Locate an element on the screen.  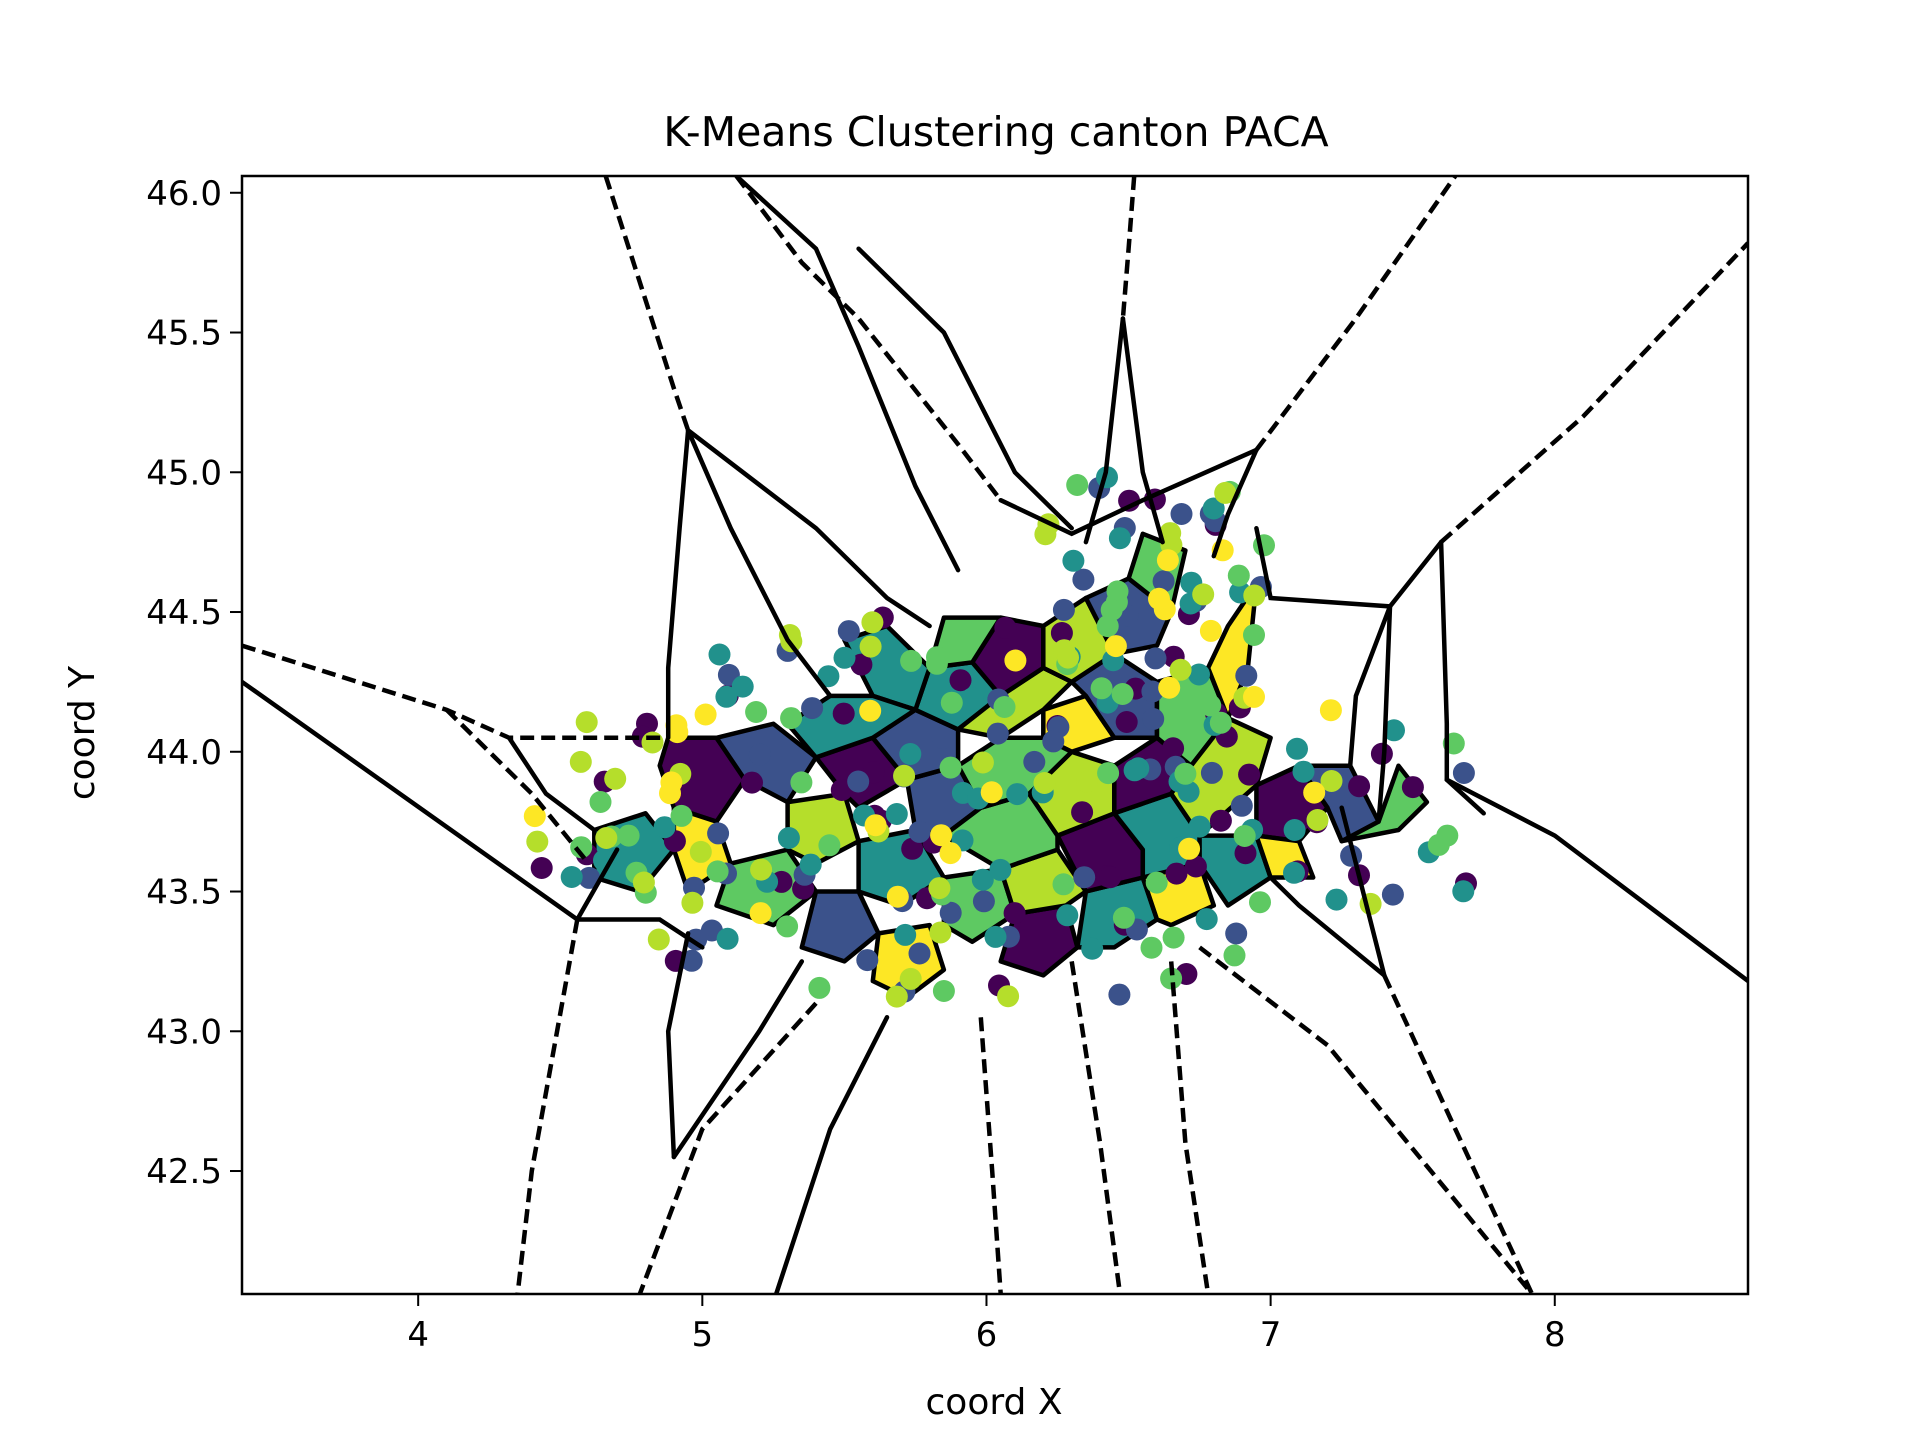
y-tick-label: 43.0 is located at coordinates (184, 1032).